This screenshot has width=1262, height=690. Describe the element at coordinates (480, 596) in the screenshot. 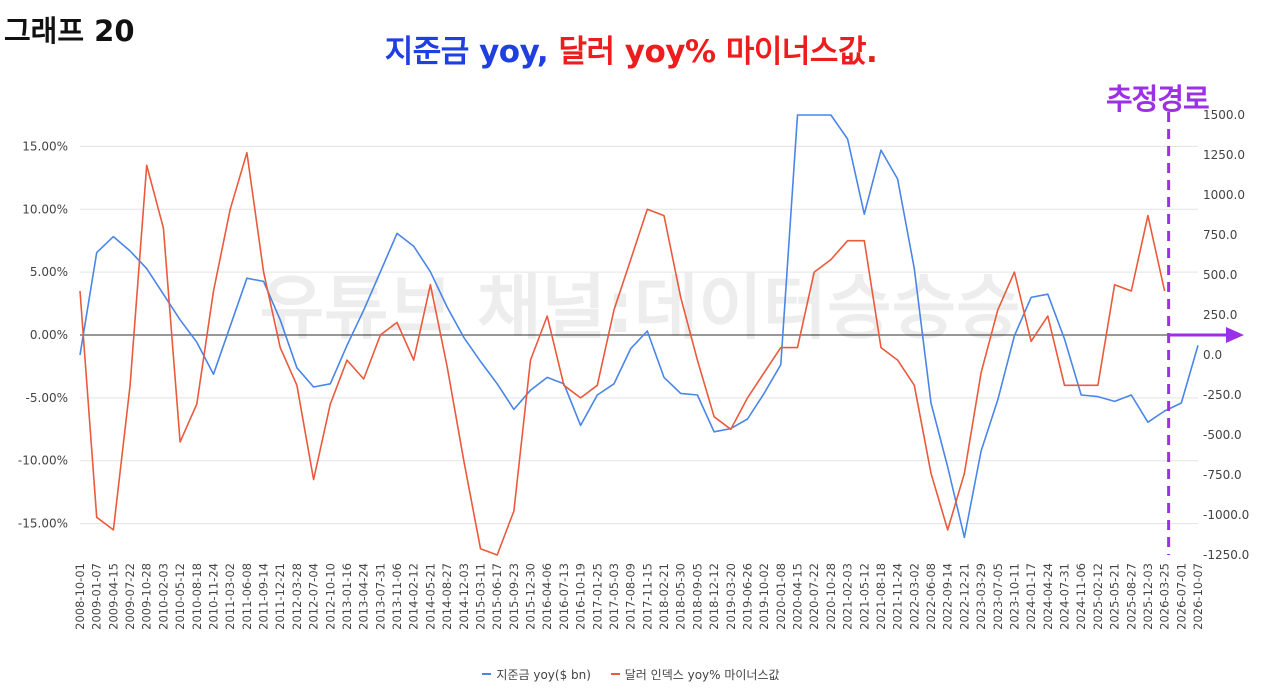

I see `x-tick-label: 2015-03-11` at that location.